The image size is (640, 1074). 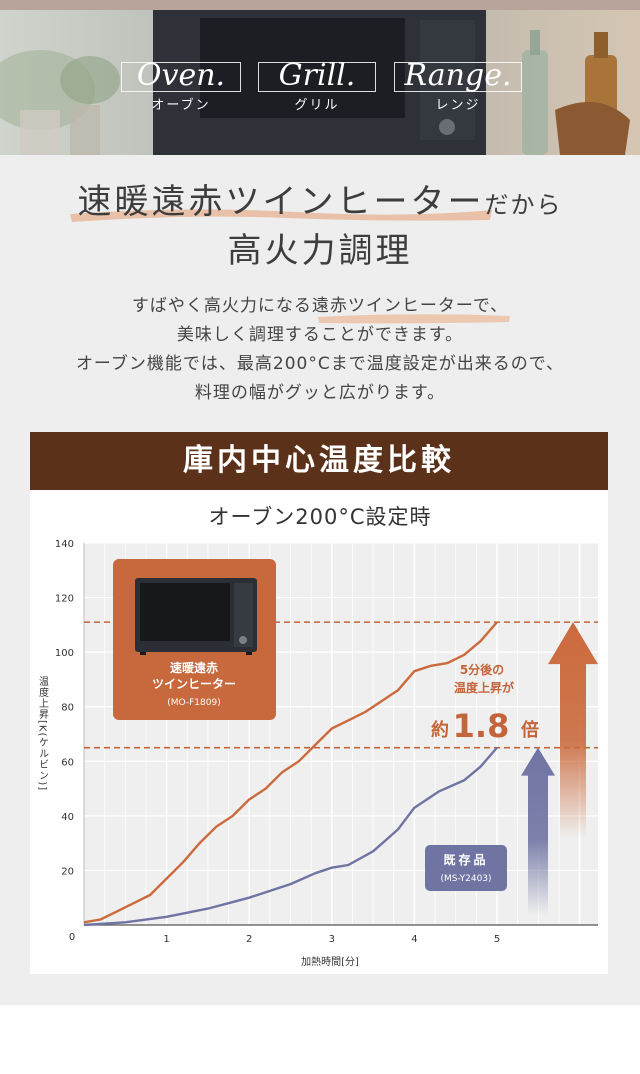 I want to click on x-tick-label: 5, so click(x=497, y=939).